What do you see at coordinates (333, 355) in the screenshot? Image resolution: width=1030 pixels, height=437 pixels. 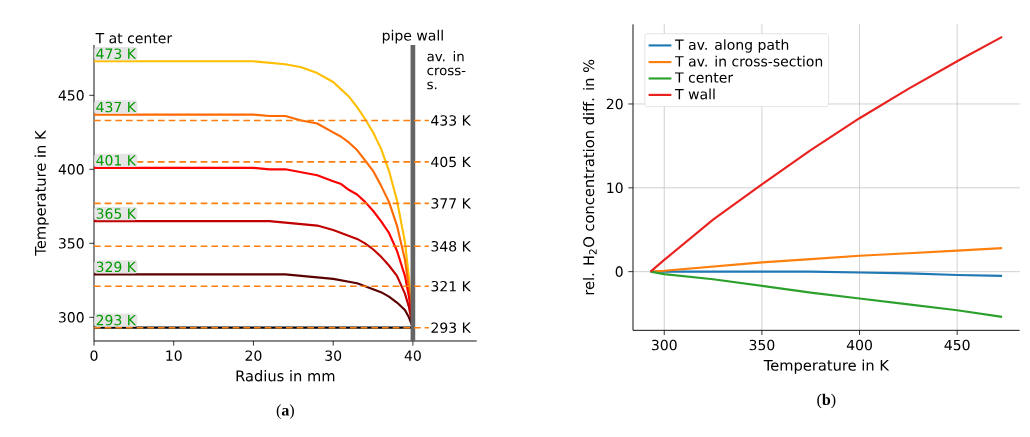 I see `x-tick-label: 30` at bounding box center [333, 355].